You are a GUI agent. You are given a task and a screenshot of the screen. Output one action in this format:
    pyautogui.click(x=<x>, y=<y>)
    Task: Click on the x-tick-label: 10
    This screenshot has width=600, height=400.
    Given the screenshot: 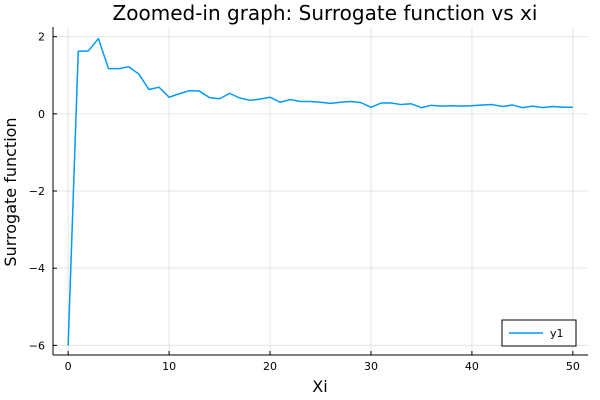 What is the action you would take?
    pyautogui.click(x=169, y=366)
    